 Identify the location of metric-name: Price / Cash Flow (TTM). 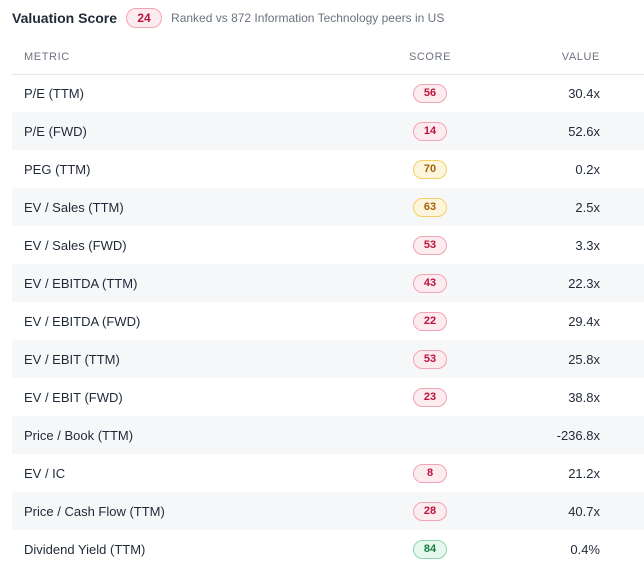
(182, 511).